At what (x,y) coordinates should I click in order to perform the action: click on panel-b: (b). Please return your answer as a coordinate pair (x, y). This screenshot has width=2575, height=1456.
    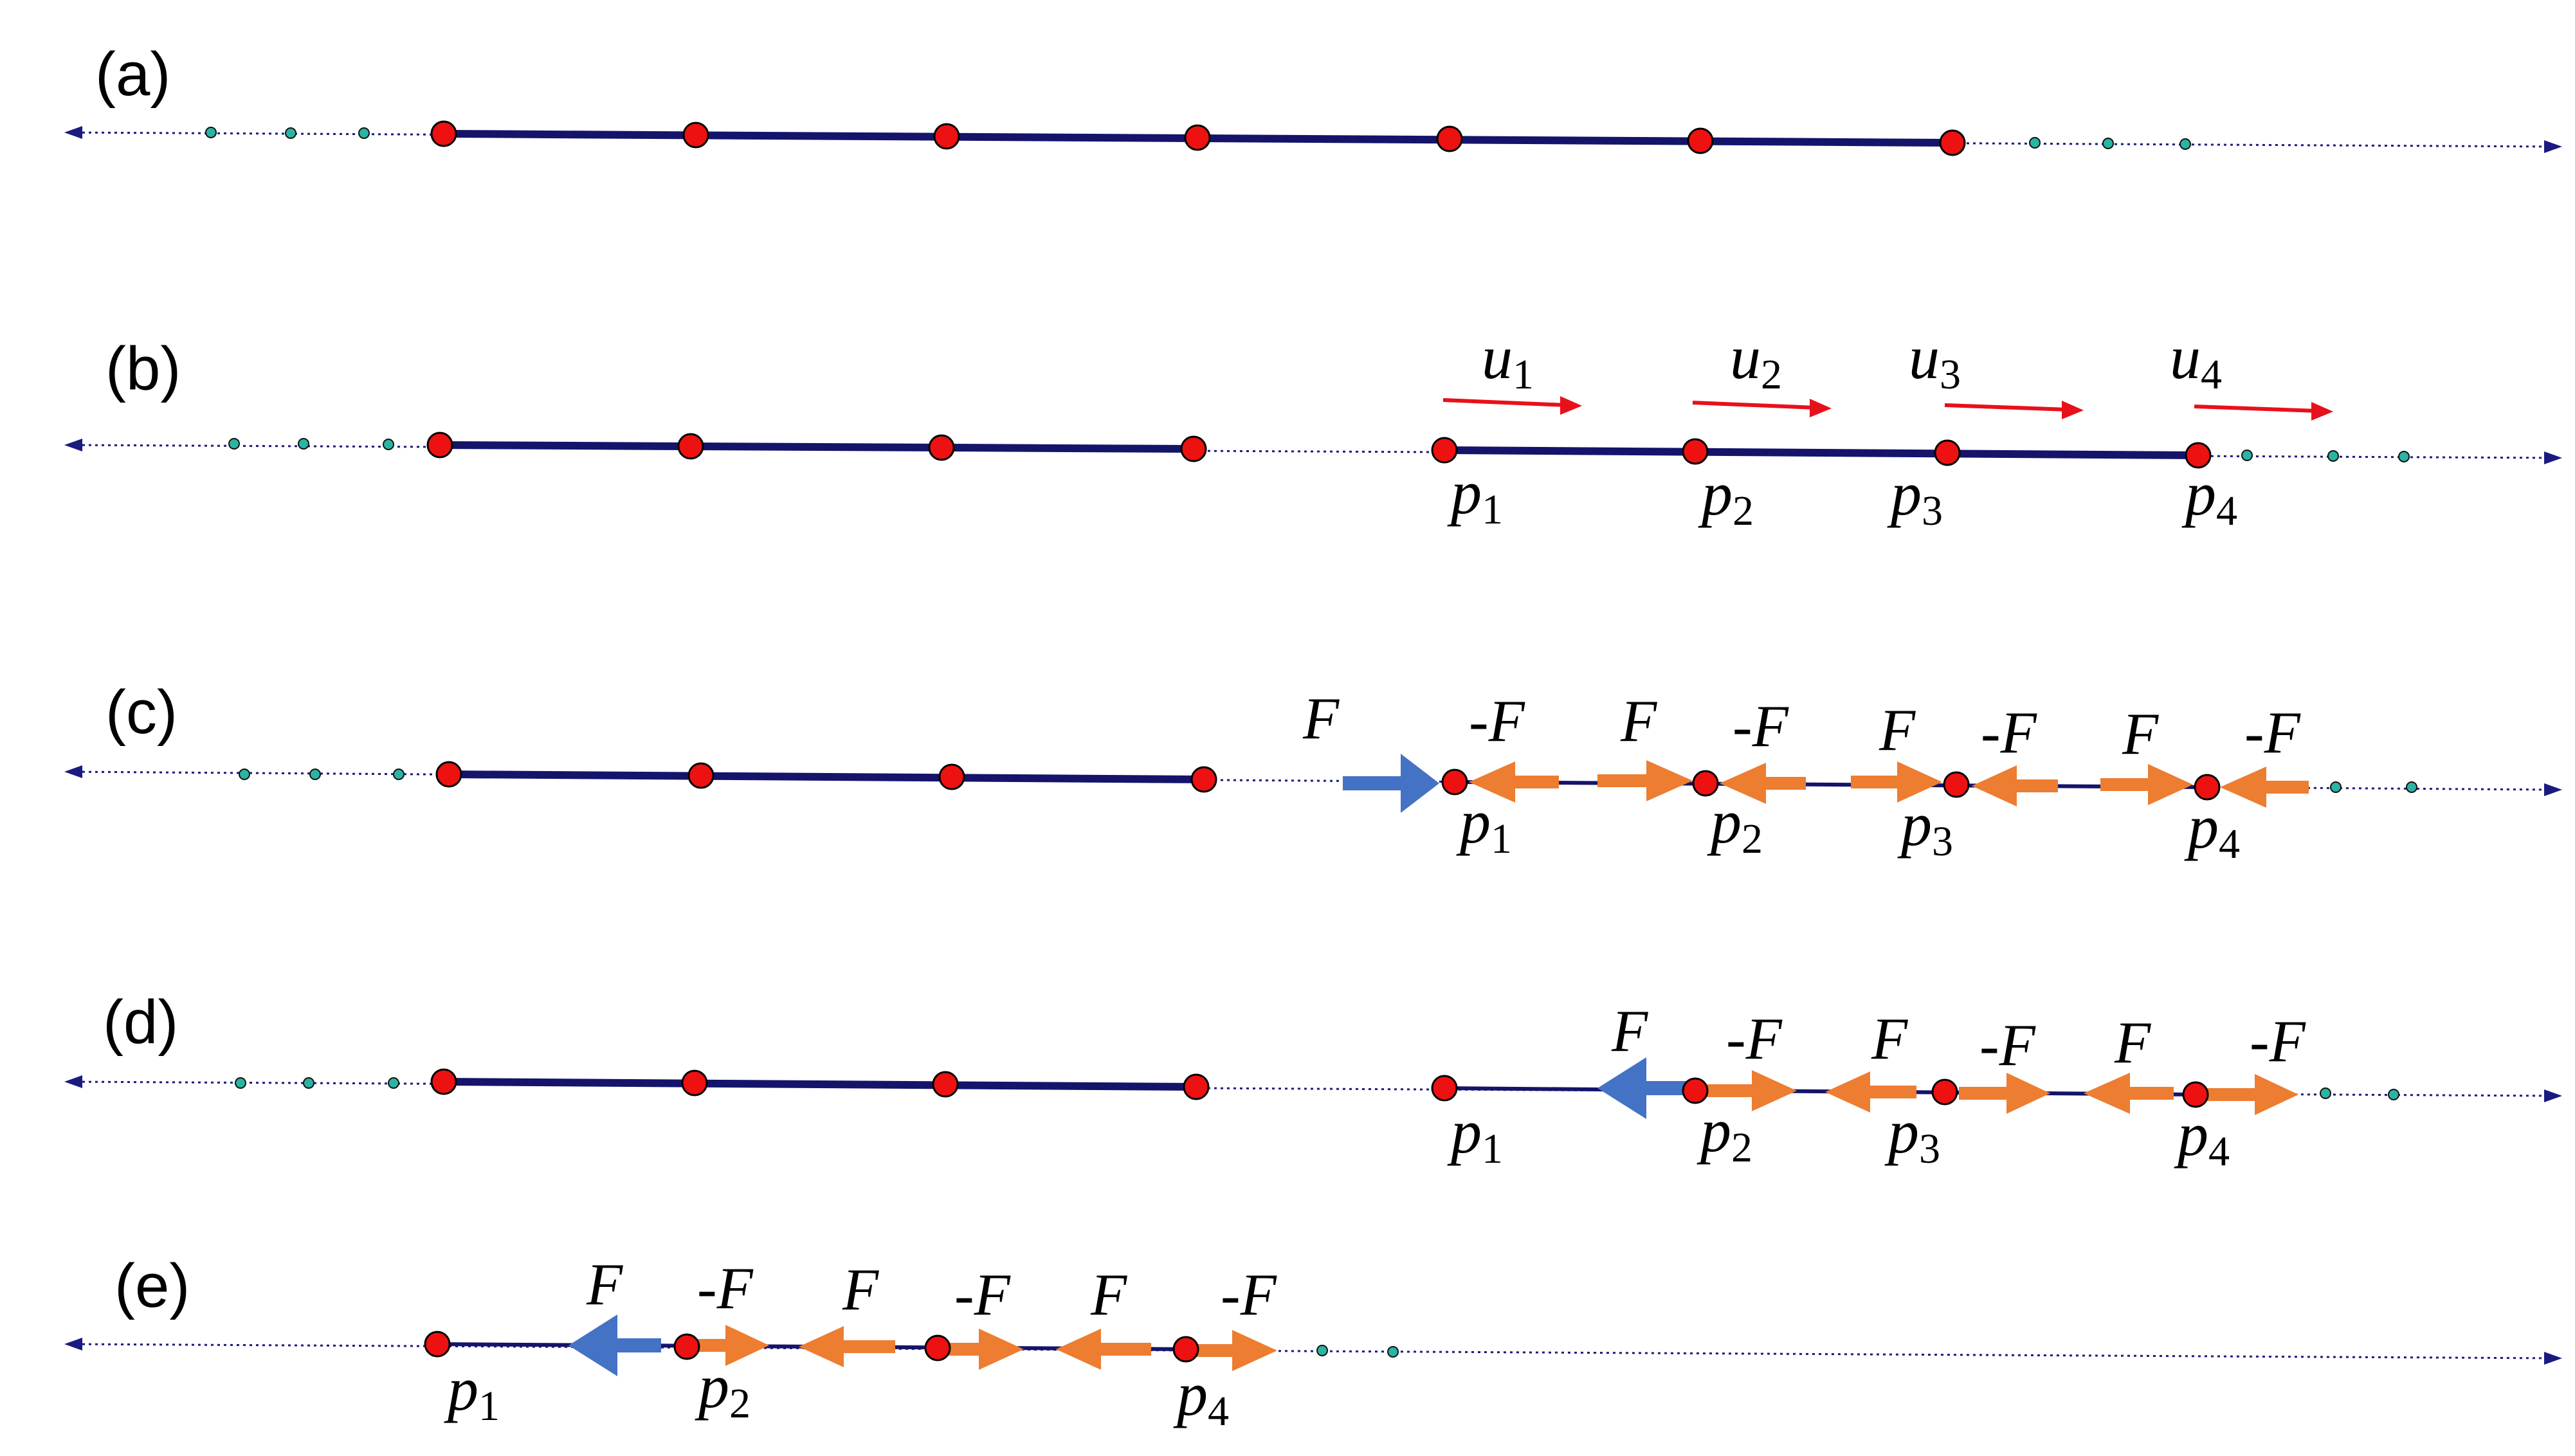
    Looking at the image, I should click on (1313, 429).